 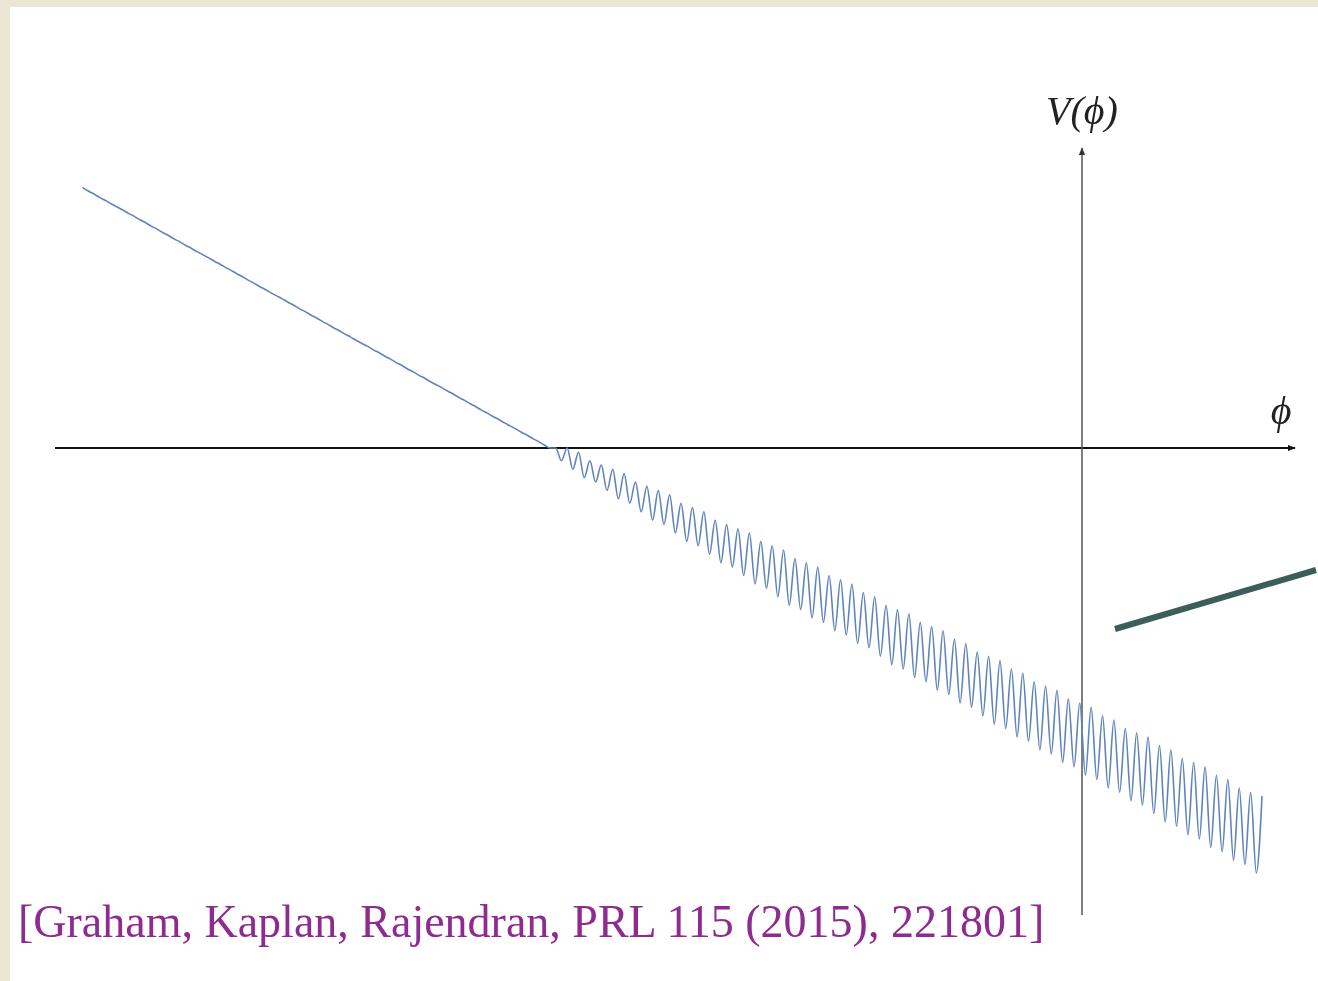 What do you see at coordinates (531, 921) in the screenshot?
I see `text: [Graham, Kaplan, Rajendran, PRL 115 (2015), 221801]` at bounding box center [531, 921].